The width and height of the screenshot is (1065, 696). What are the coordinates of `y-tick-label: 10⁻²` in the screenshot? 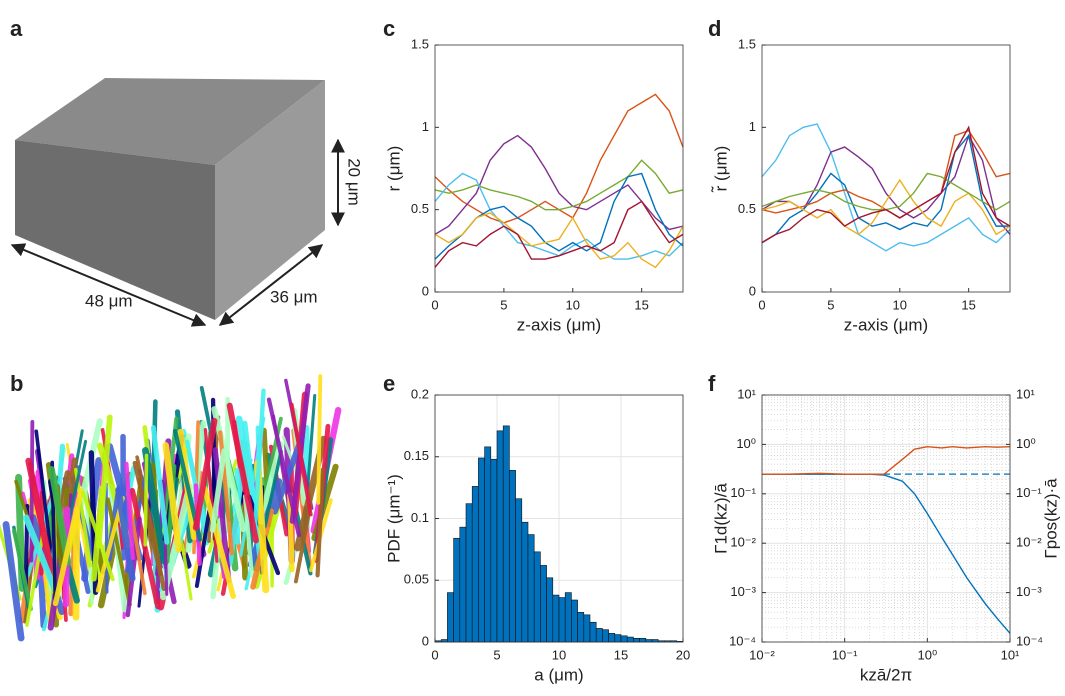 It's located at (743, 542).